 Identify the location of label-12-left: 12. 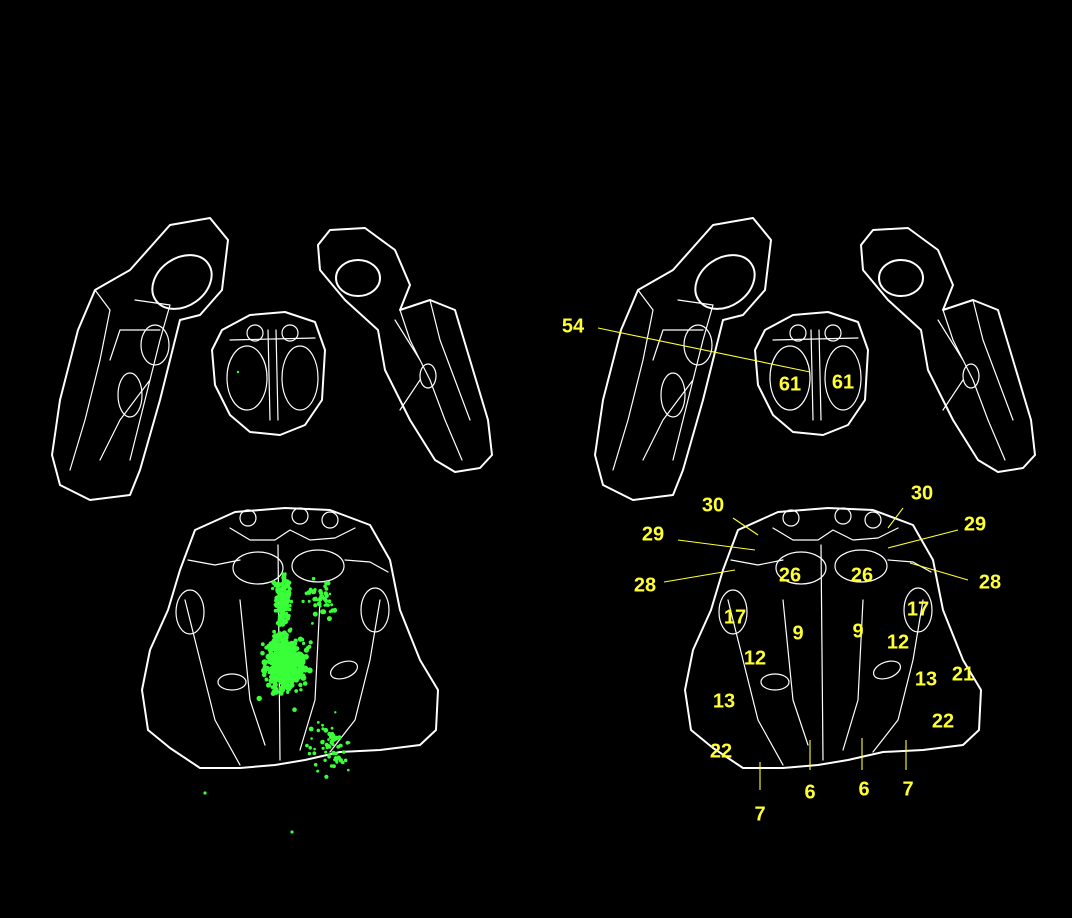
(755, 658).